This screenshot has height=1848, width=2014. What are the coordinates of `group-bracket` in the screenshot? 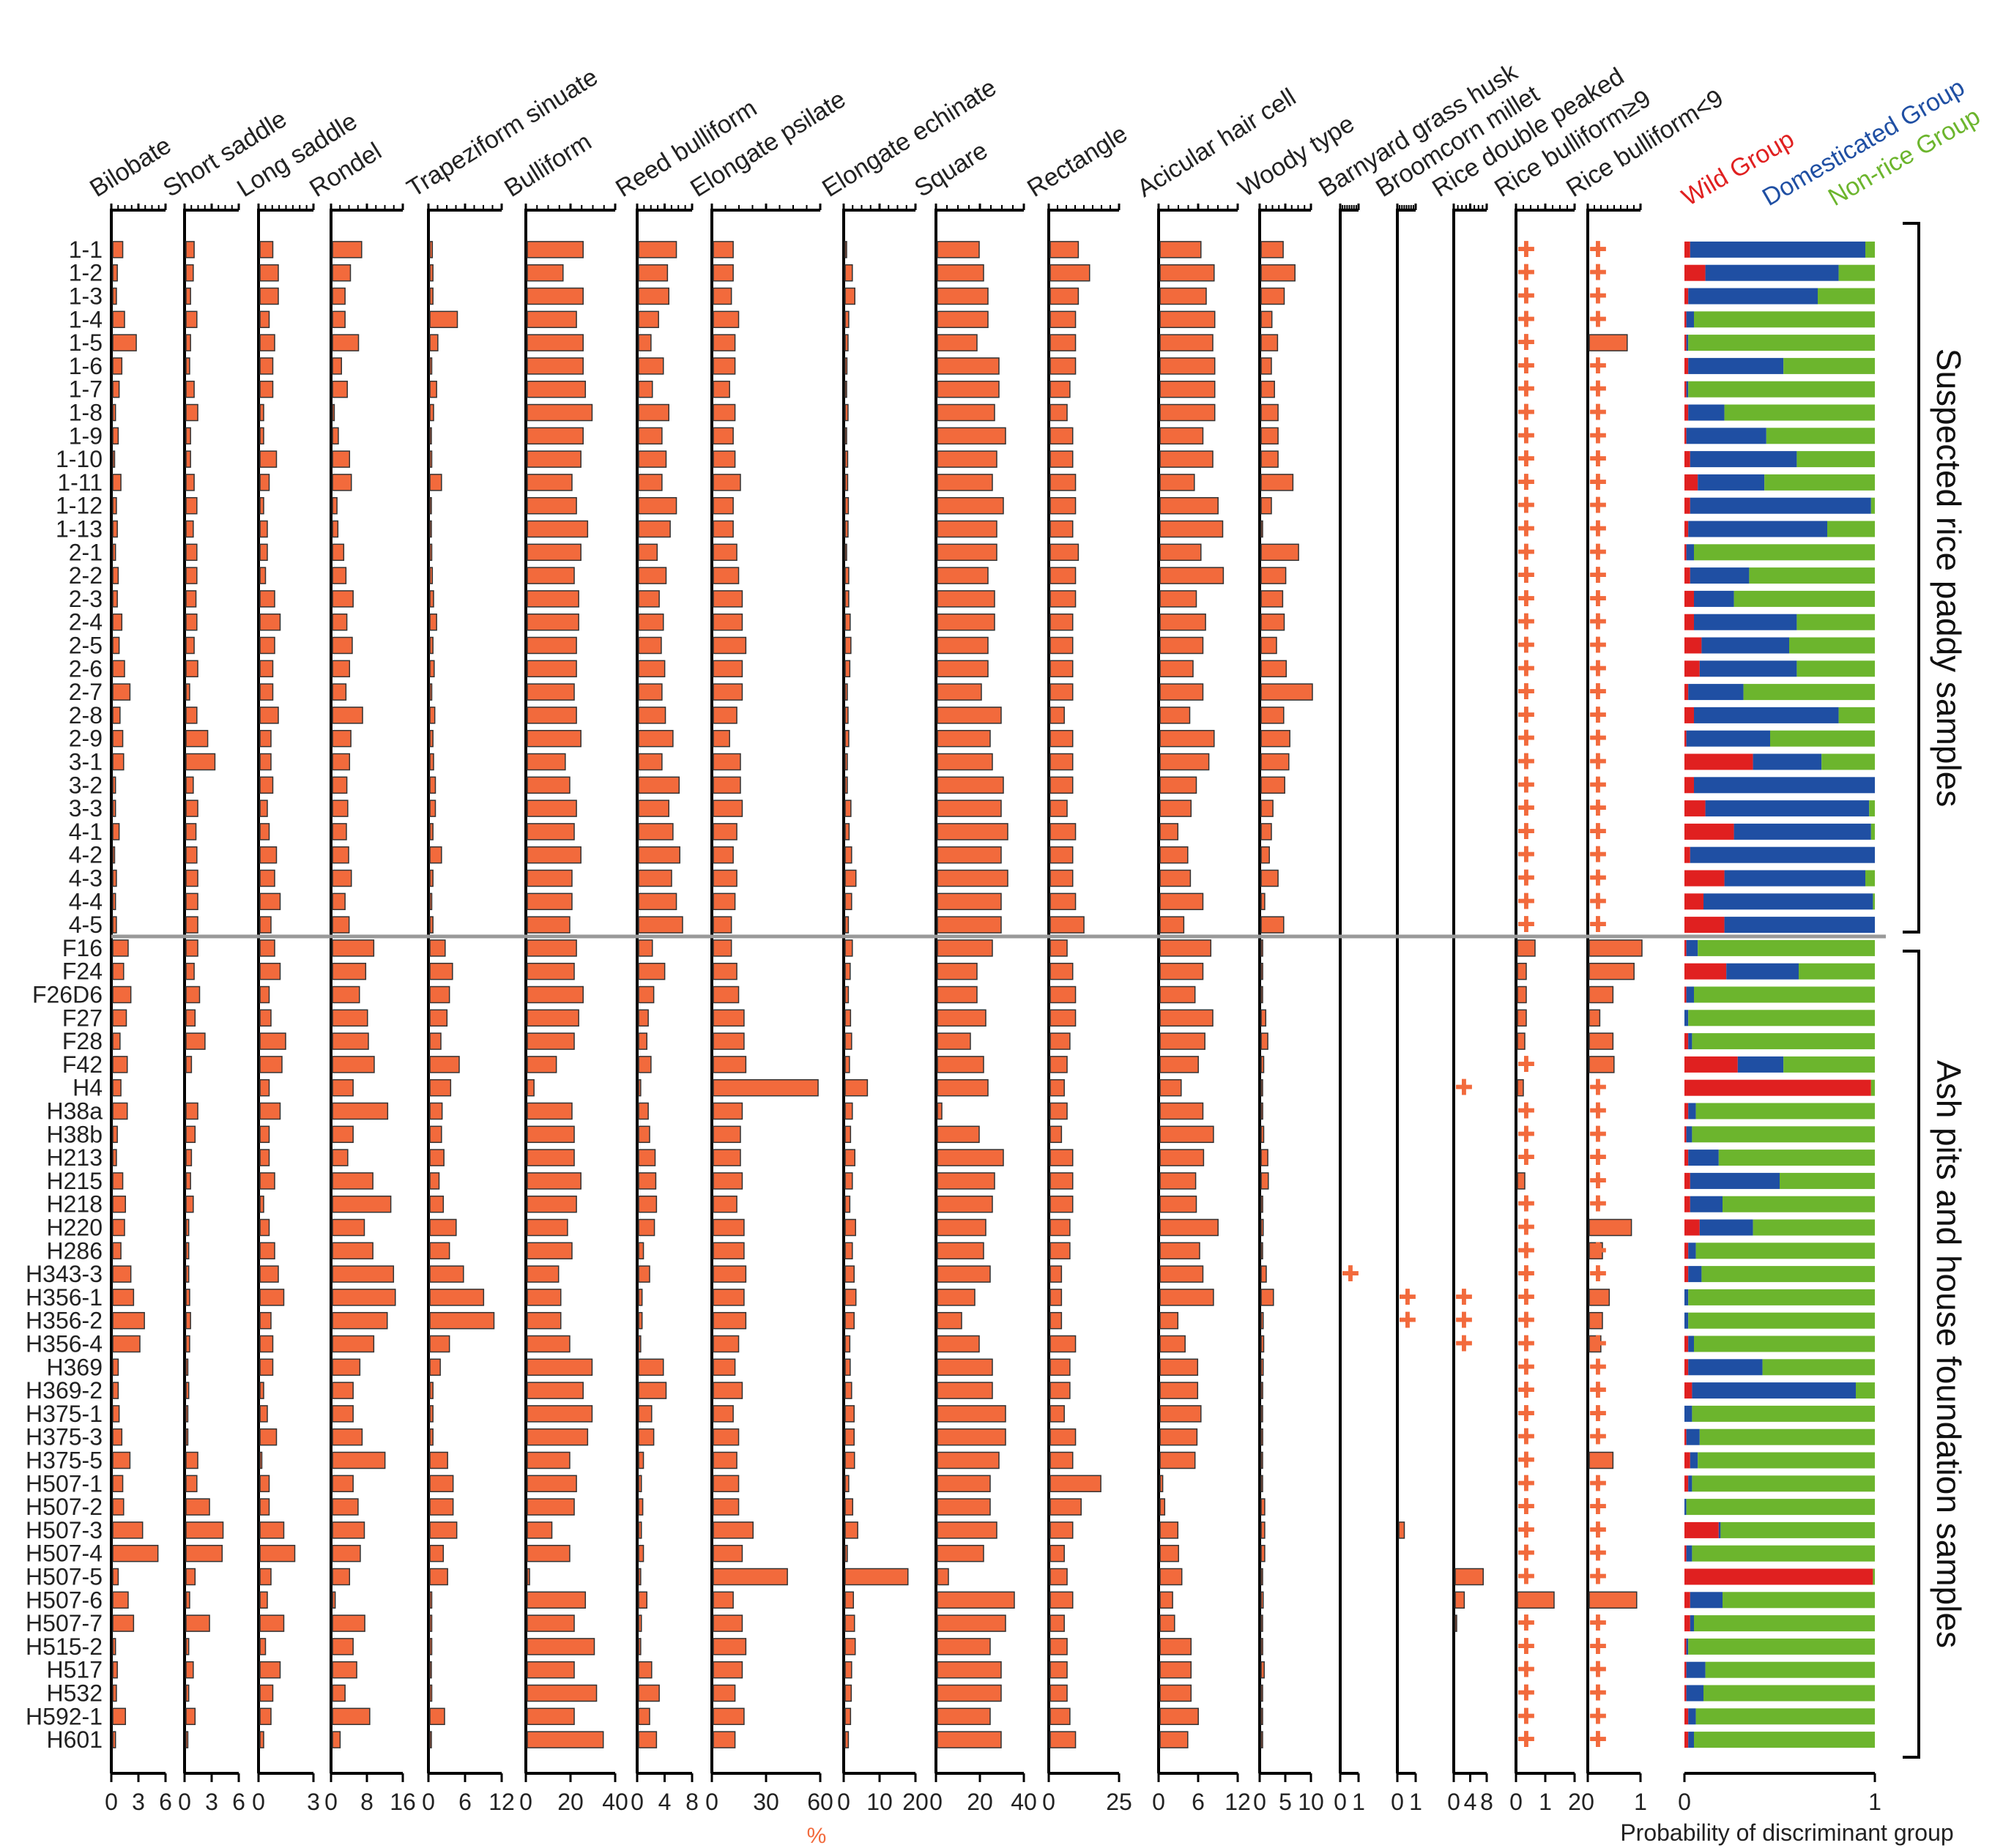 It's located at (1911, 1354).